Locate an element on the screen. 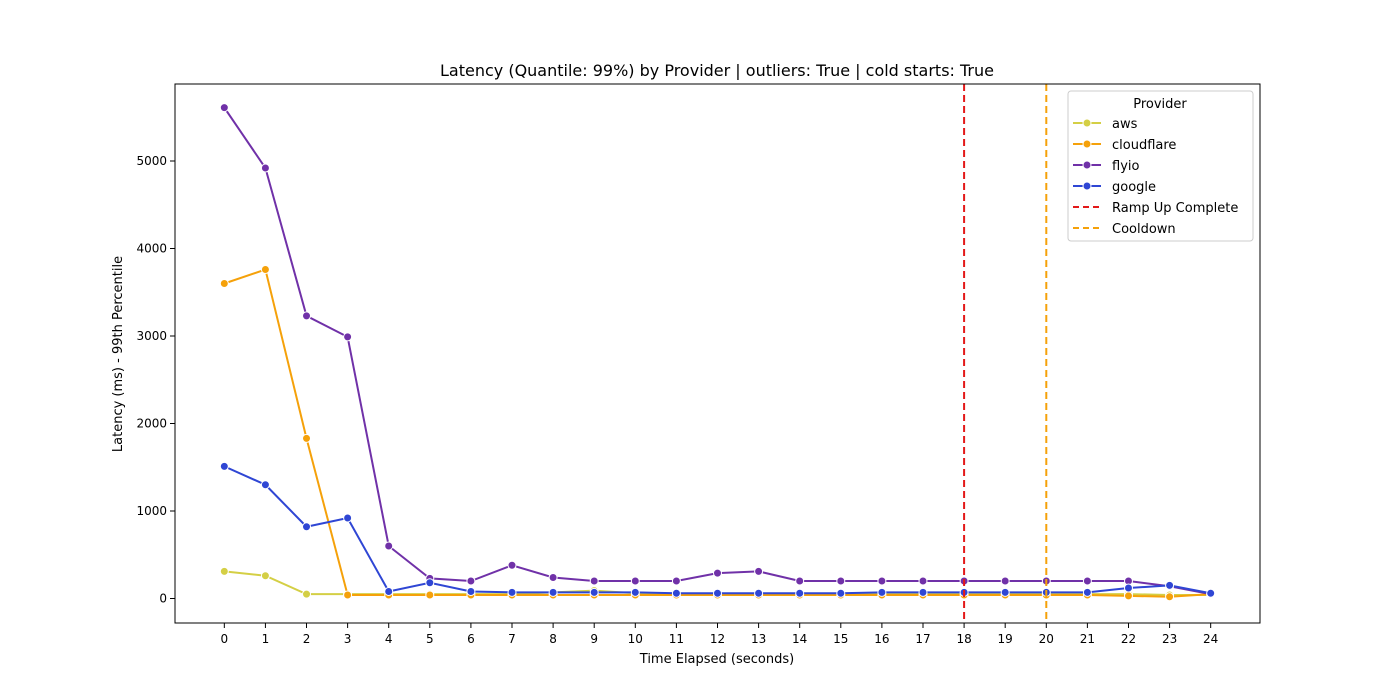  x-tick-label: 15 is located at coordinates (840, 639).